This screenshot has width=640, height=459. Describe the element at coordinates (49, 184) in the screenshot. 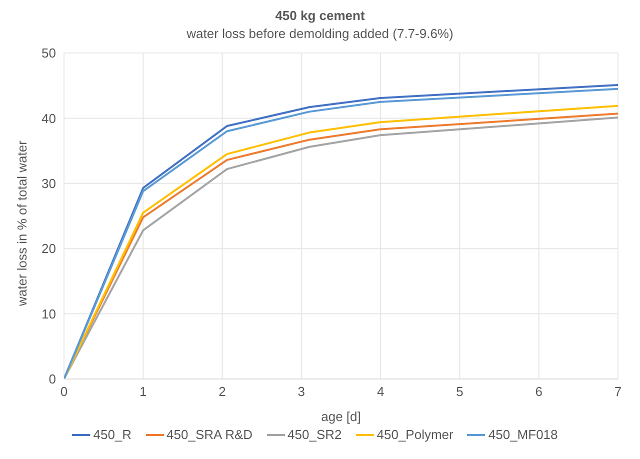

I see `y-tick-label: 30` at that location.